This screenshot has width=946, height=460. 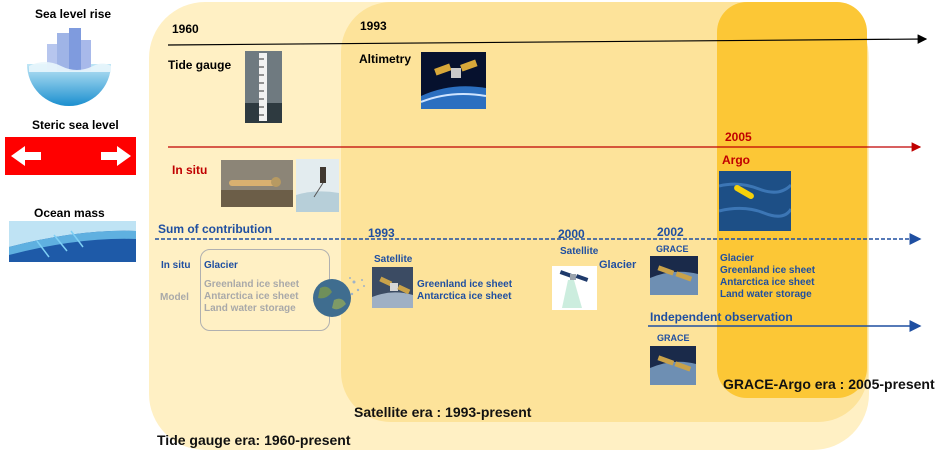 I want to click on satellite-1993-item: Antarctica ice sheet, so click(x=464, y=296).